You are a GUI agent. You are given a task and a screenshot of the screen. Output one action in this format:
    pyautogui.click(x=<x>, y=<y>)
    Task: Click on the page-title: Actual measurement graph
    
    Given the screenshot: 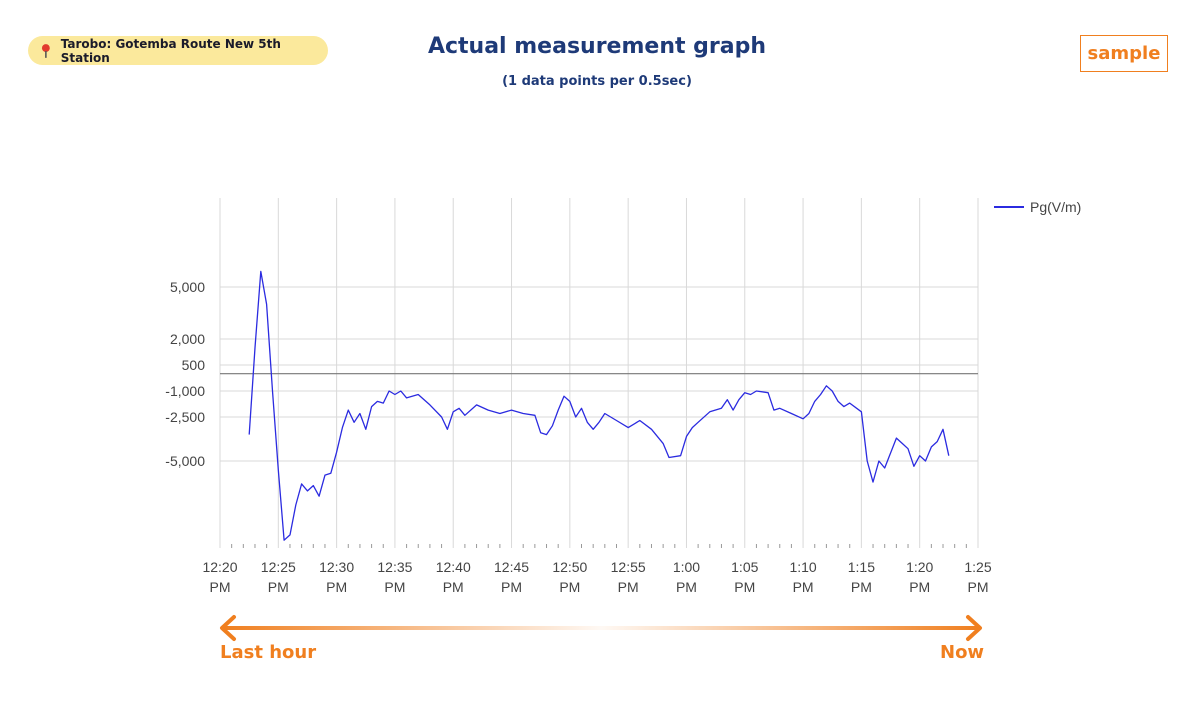 What is the action you would take?
    pyautogui.click(x=597, y=46)
    